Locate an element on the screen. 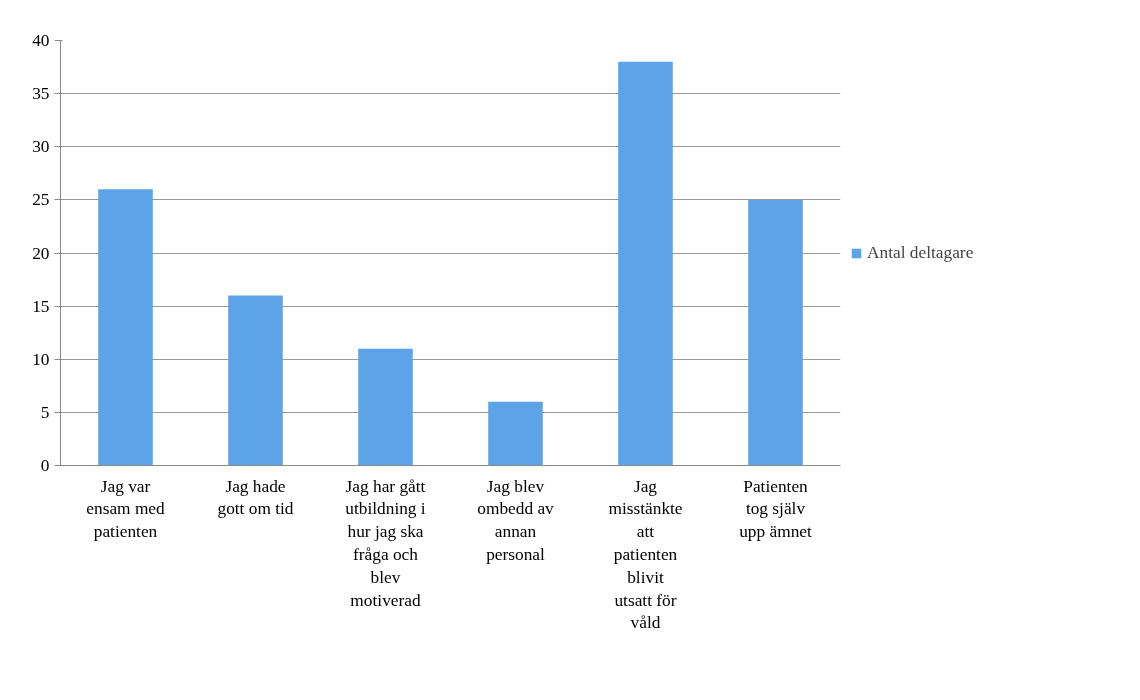 This screenshot has height=700, width=1140. x-tick-label: Jag misstänkte att patienten blivit utsatt för våld is located at coordinates (645, 554).